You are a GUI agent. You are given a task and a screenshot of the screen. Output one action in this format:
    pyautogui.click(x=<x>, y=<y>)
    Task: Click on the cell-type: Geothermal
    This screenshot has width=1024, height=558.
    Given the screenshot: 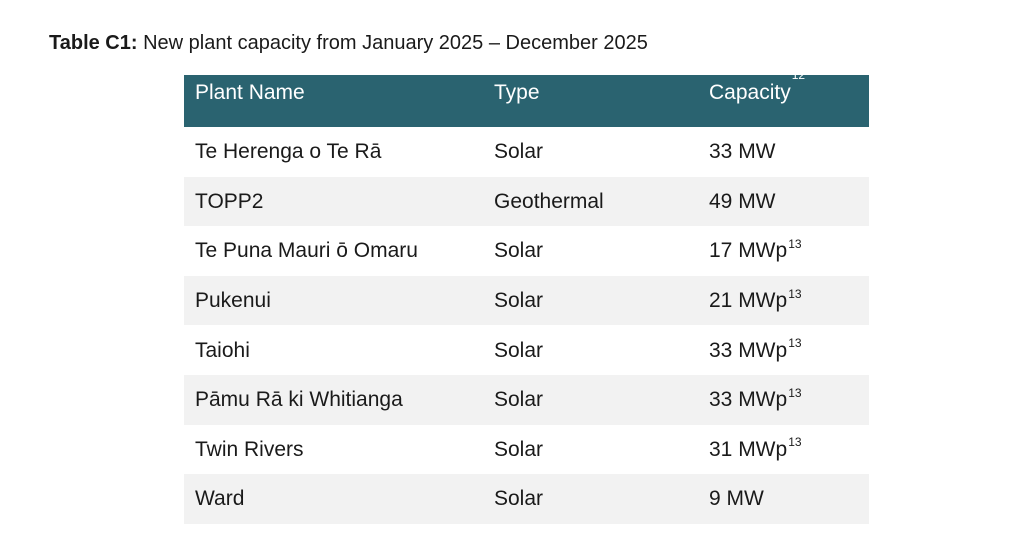 What is the action you would take?
    pyautogui.click(x=549, y=201)
    